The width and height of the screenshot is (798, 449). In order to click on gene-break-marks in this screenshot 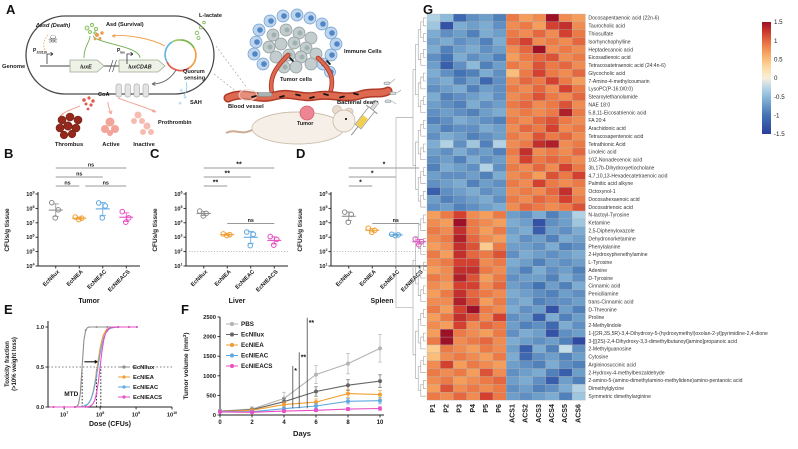, I will do `click(112, 66)`.